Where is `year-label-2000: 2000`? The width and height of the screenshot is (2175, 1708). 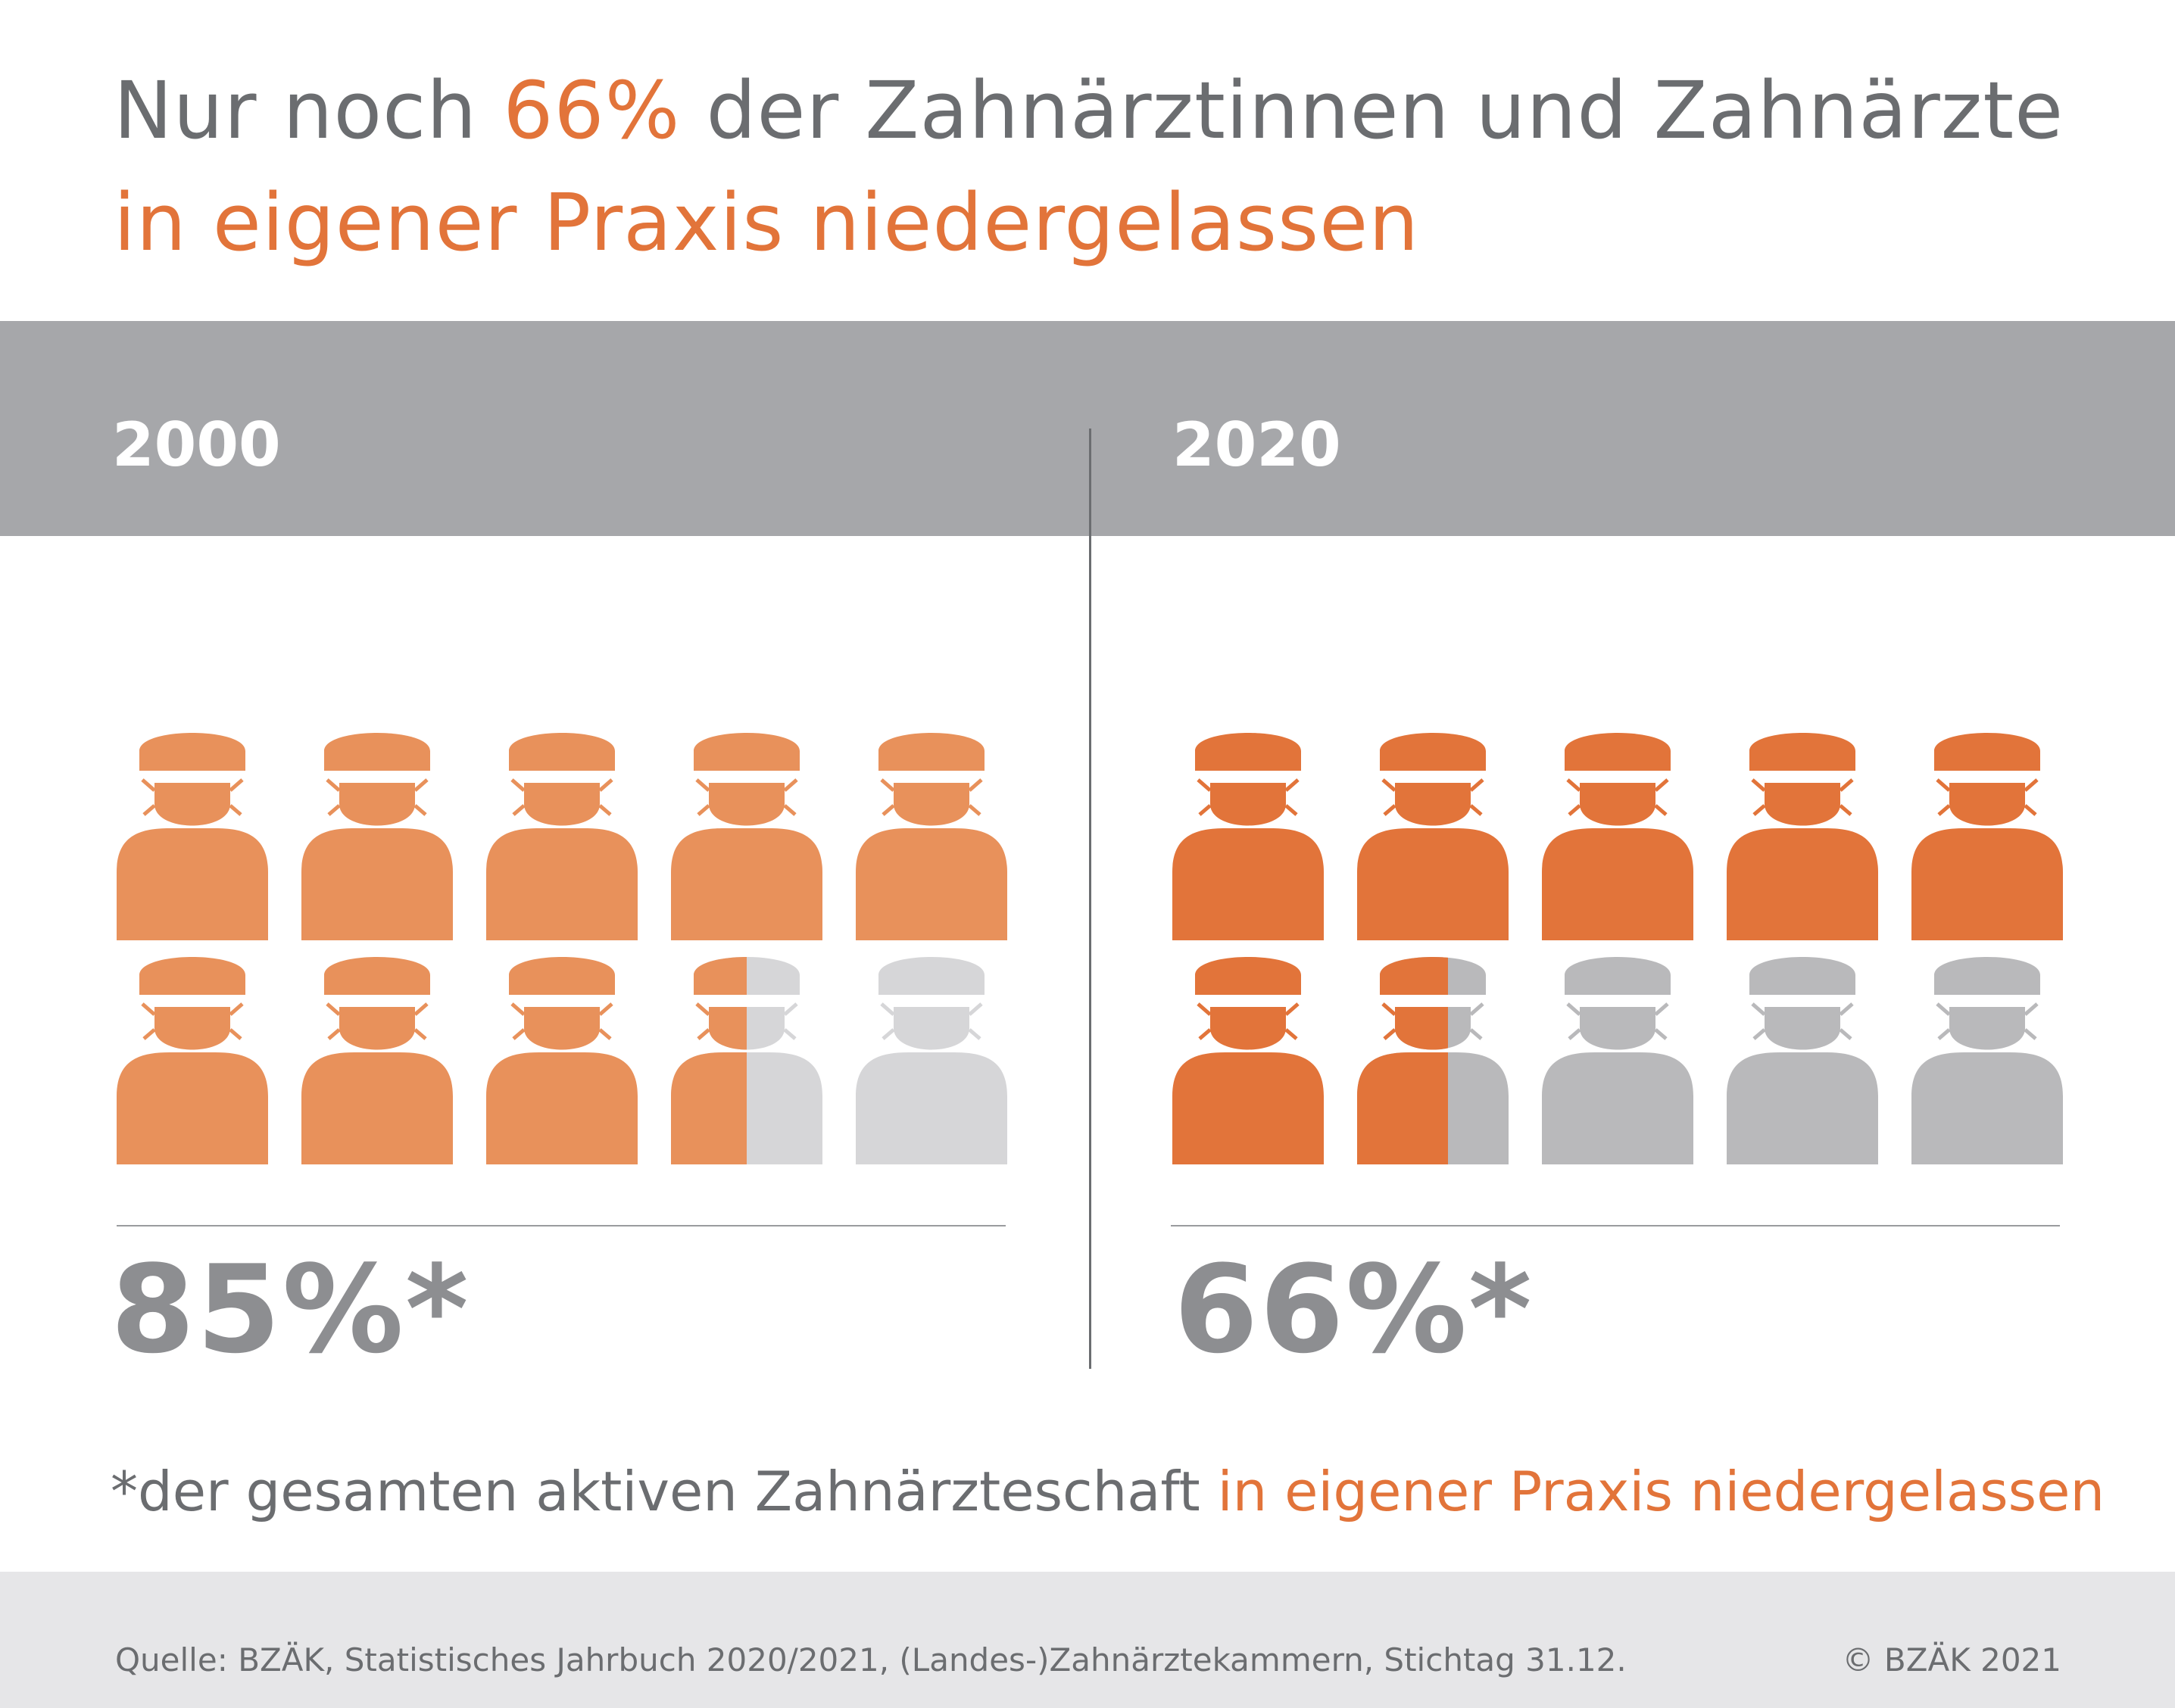
year-label-2000: 2000 is located at coordinates (196, 445).